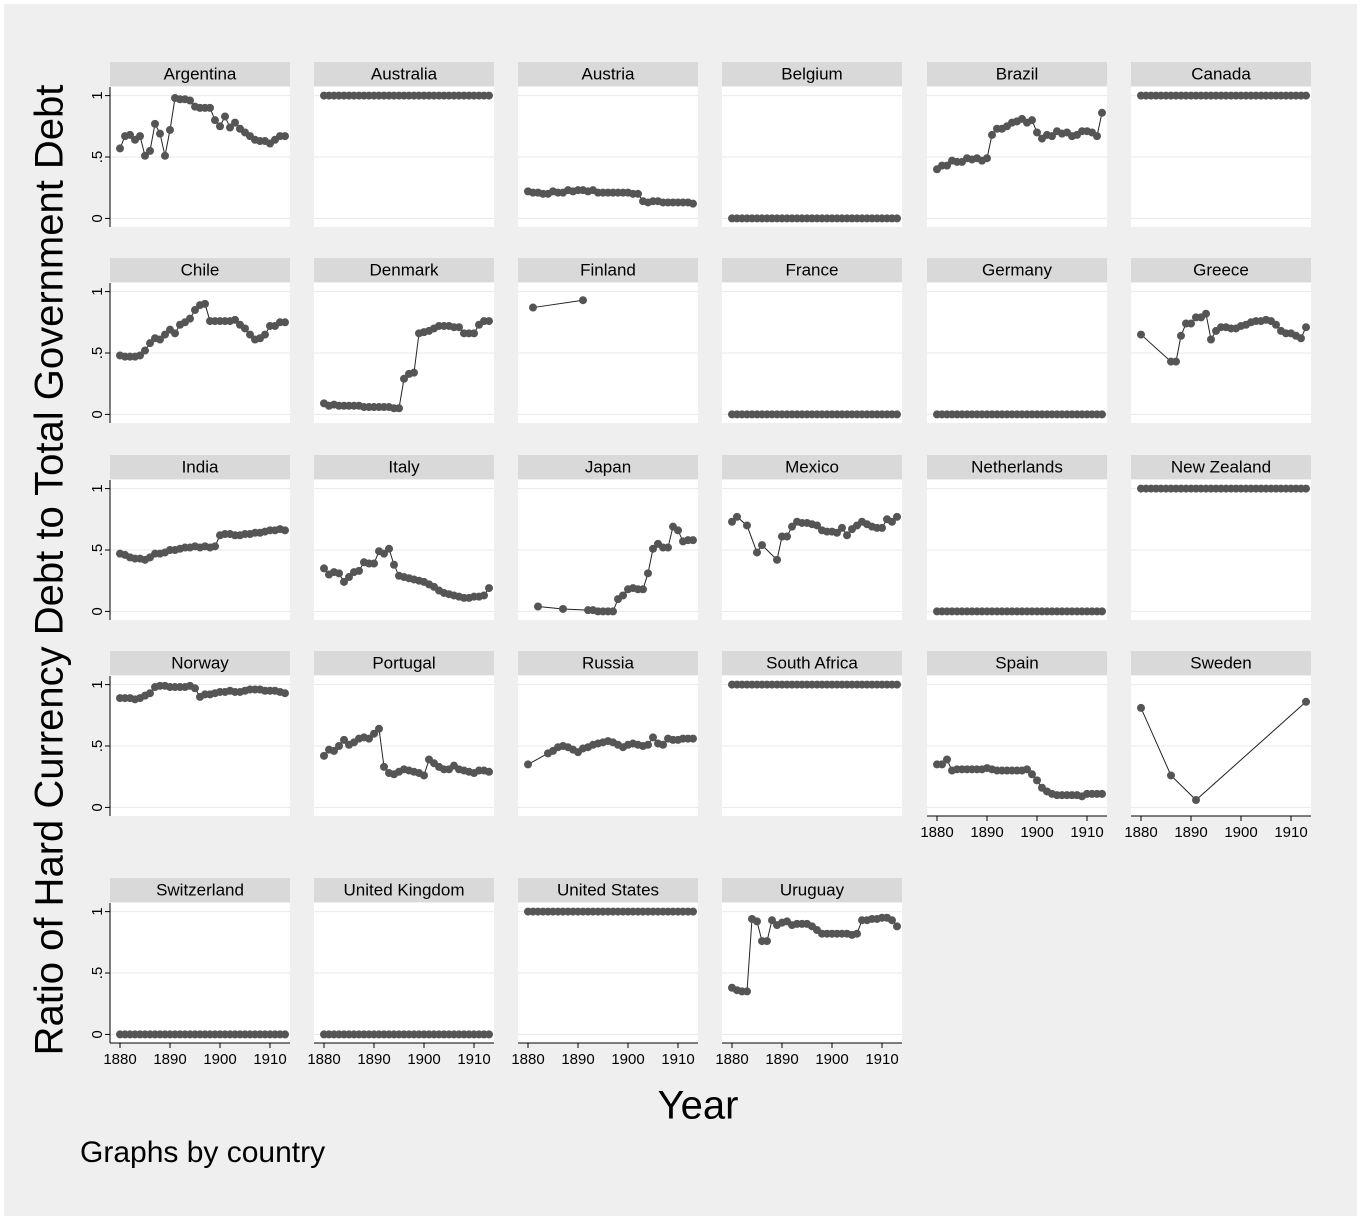  What do you see at coordinates (200, 889) in the screenshot?
I see `panel-title: Switzerland` at bounding box center [200, 889].